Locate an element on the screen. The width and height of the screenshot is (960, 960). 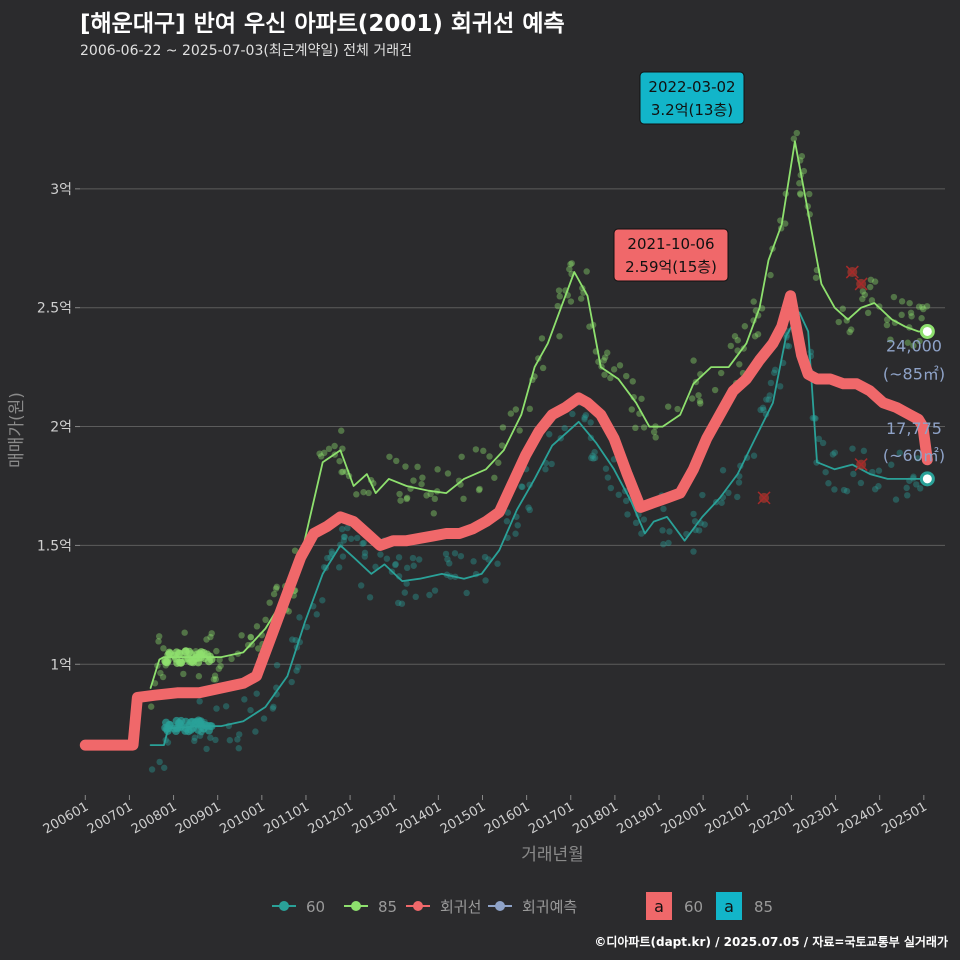
end-unit-label: (~85㎡) is located at coordinates (914, 373).